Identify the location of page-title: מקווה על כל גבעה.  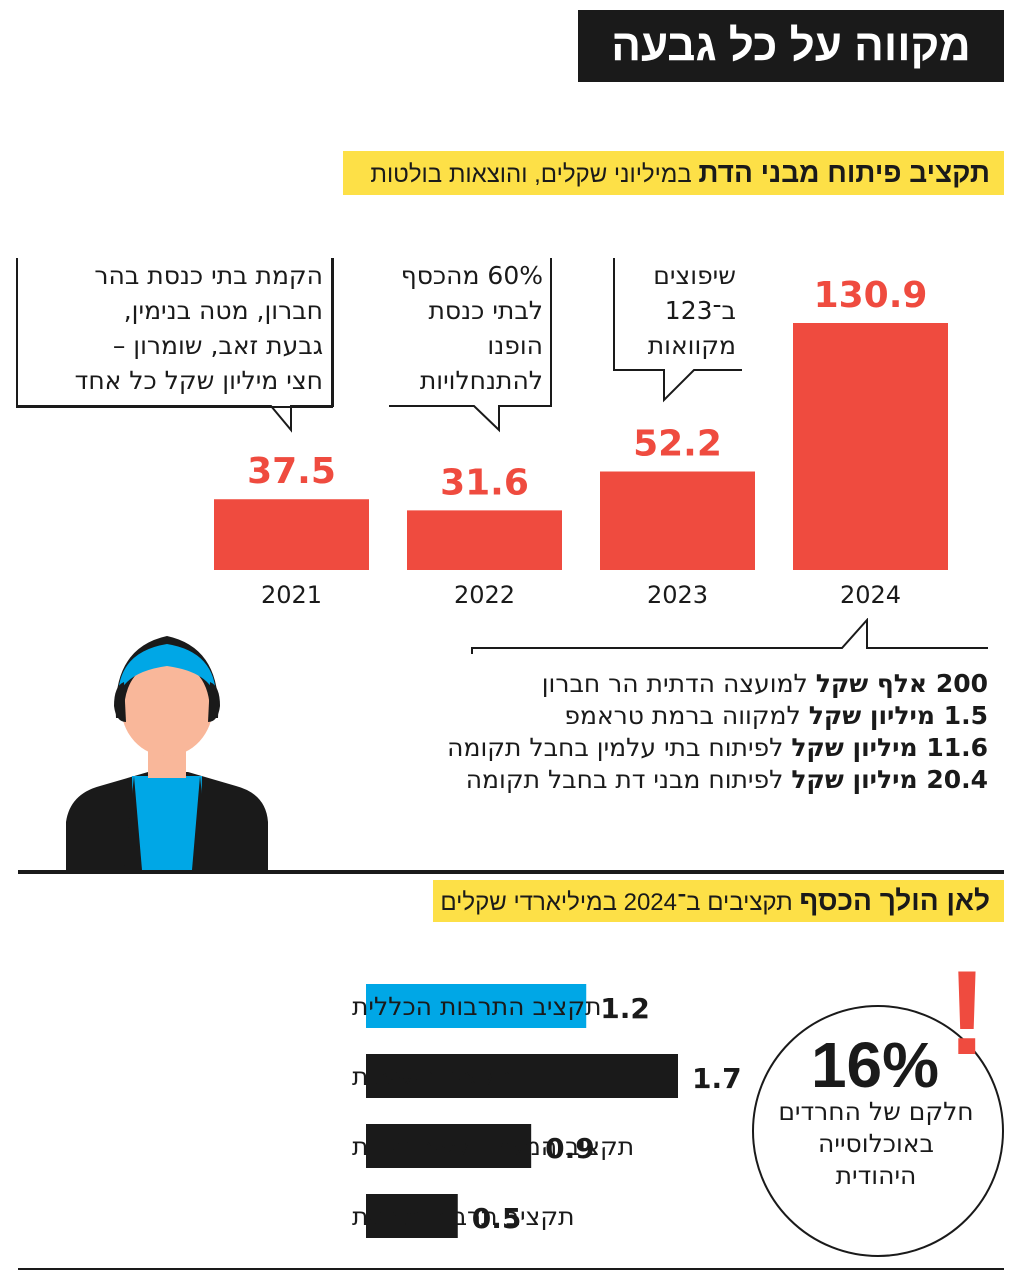
(791, 46).